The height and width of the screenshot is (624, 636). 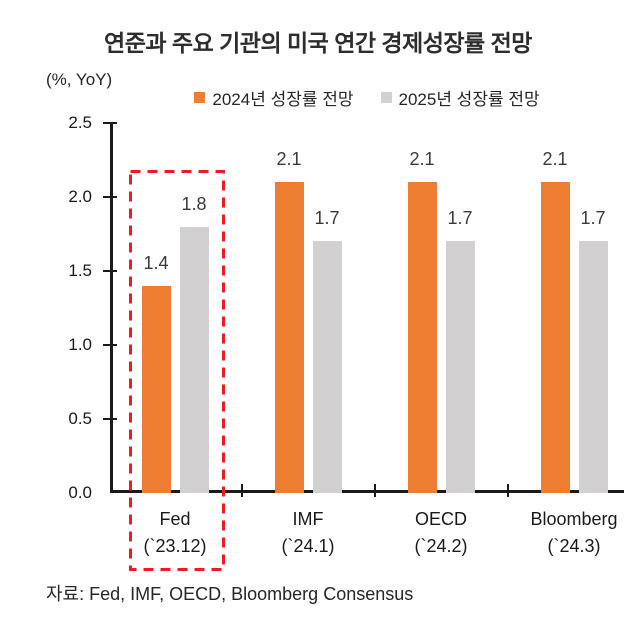 I want to click on category-label: OECD (`24.2), so click(x=441, y=533).